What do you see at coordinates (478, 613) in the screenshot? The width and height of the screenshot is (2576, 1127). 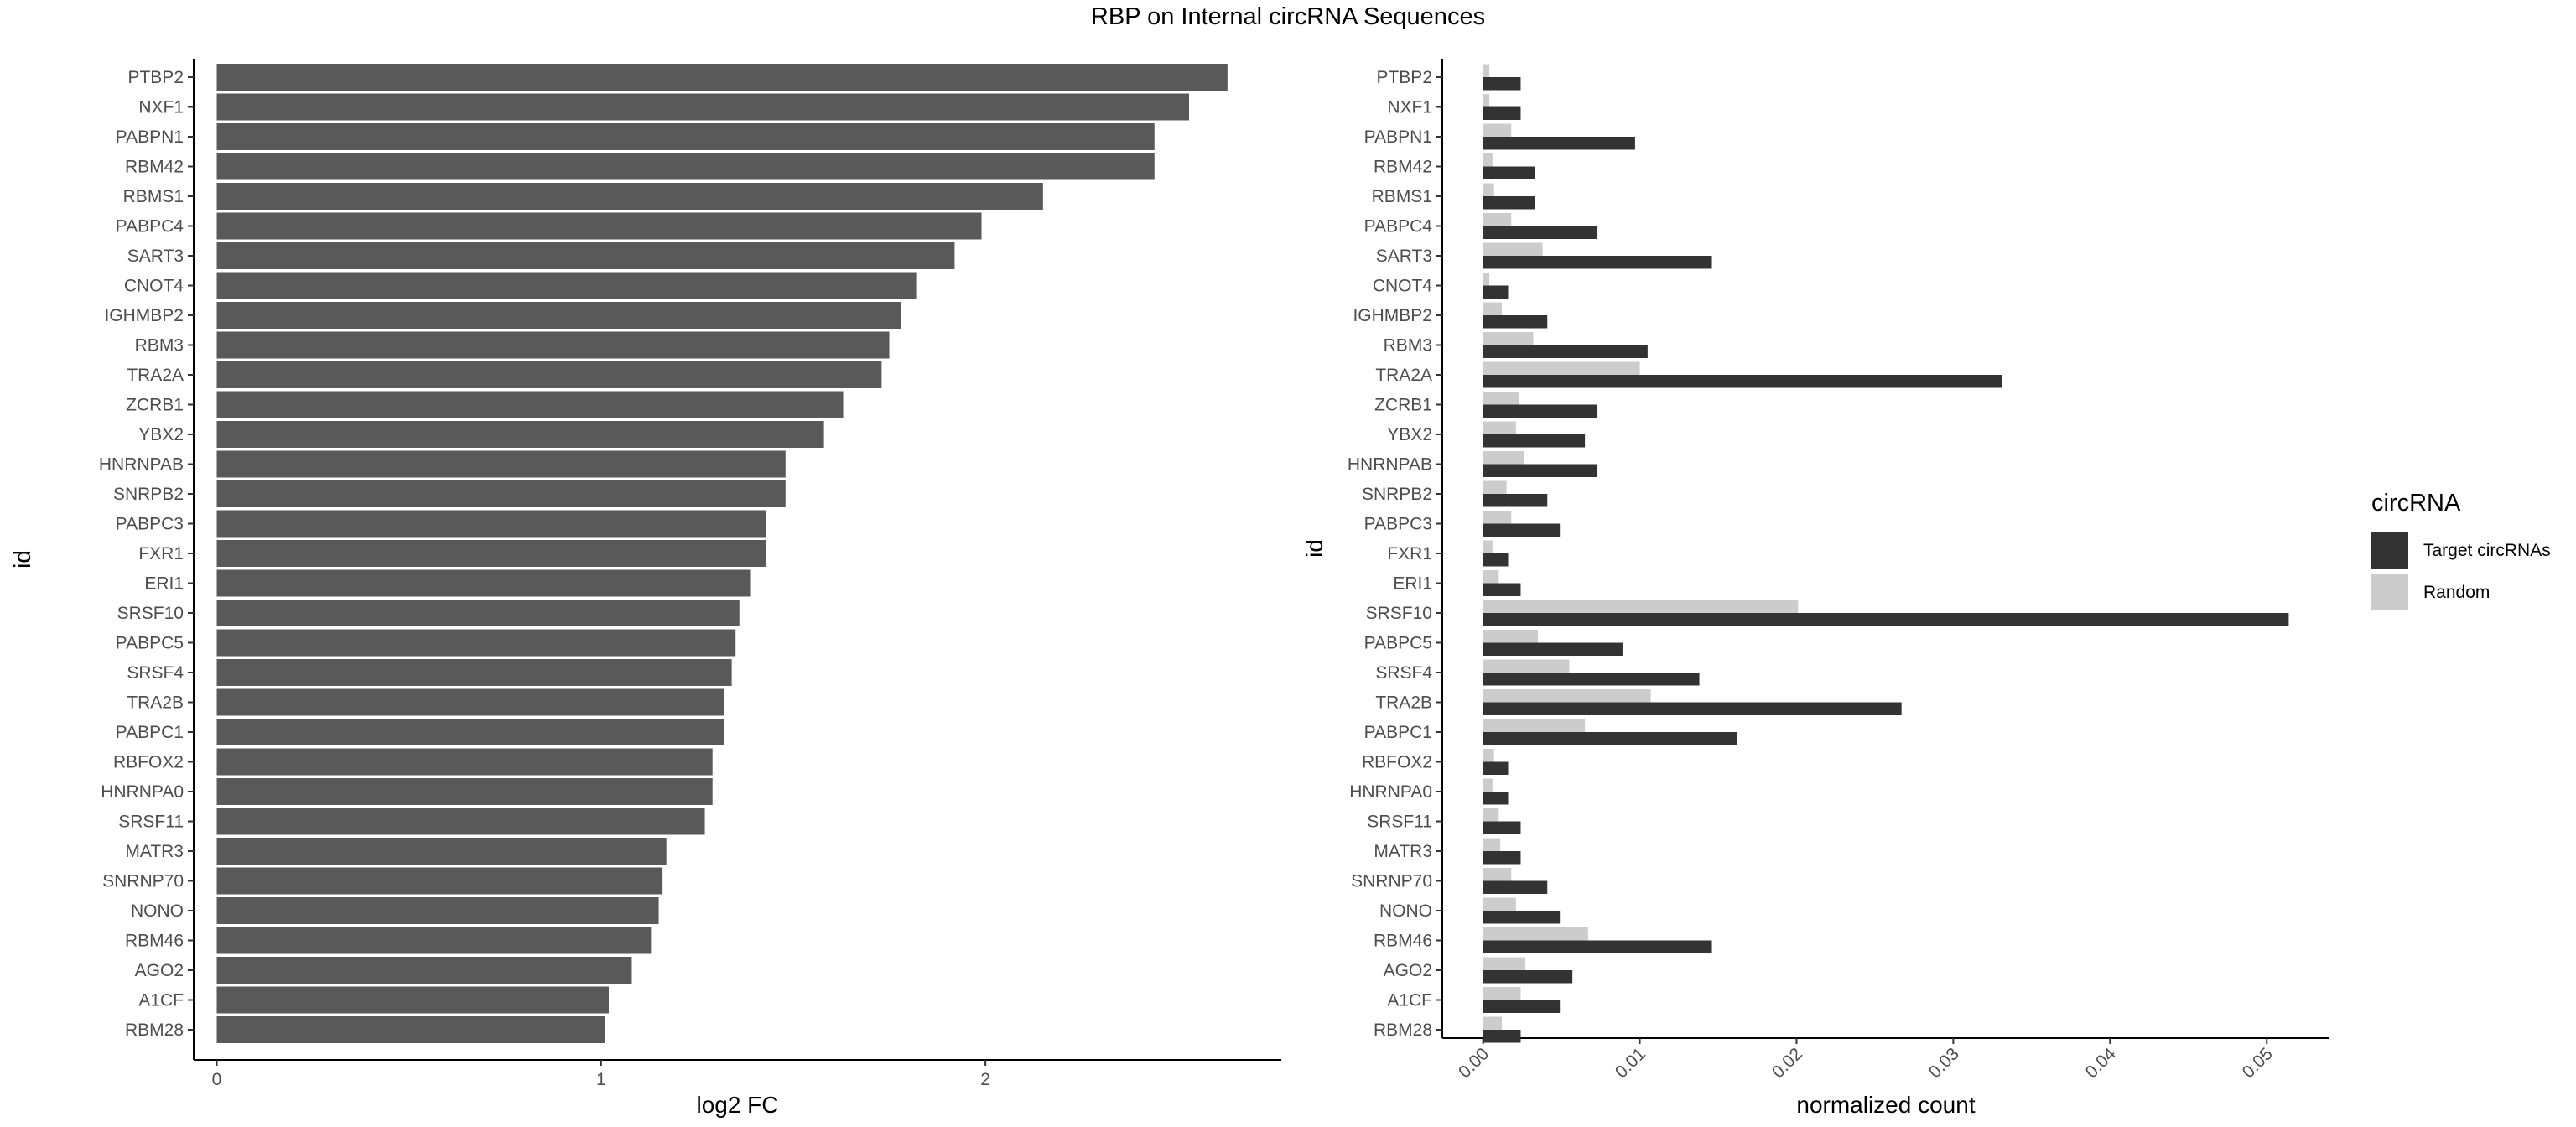 I see `bar-srsf10` at bounding box center [478, 613].